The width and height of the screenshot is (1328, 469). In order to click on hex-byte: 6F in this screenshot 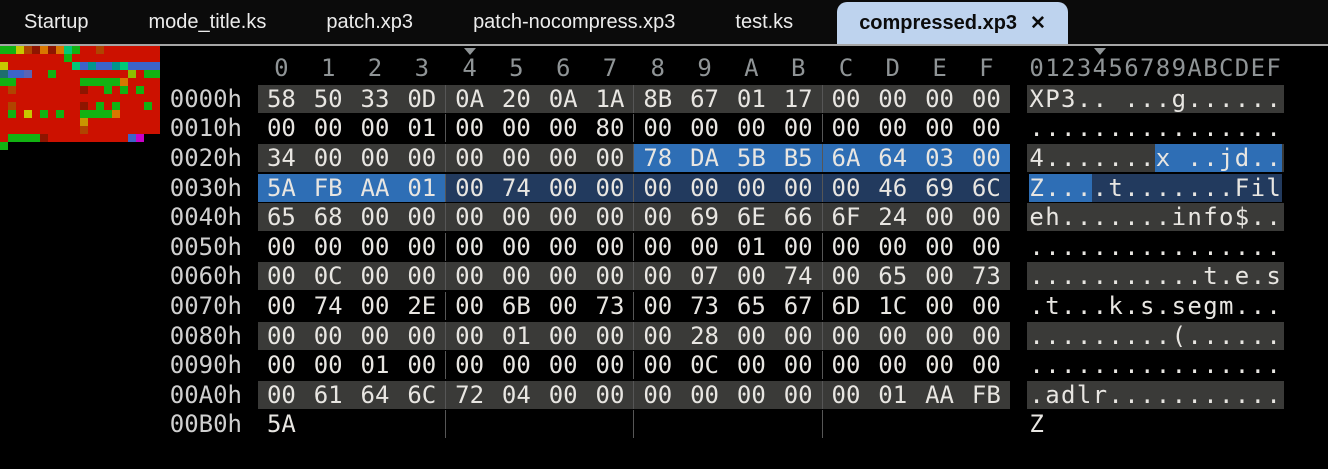, I will do `click(846, 217)`.